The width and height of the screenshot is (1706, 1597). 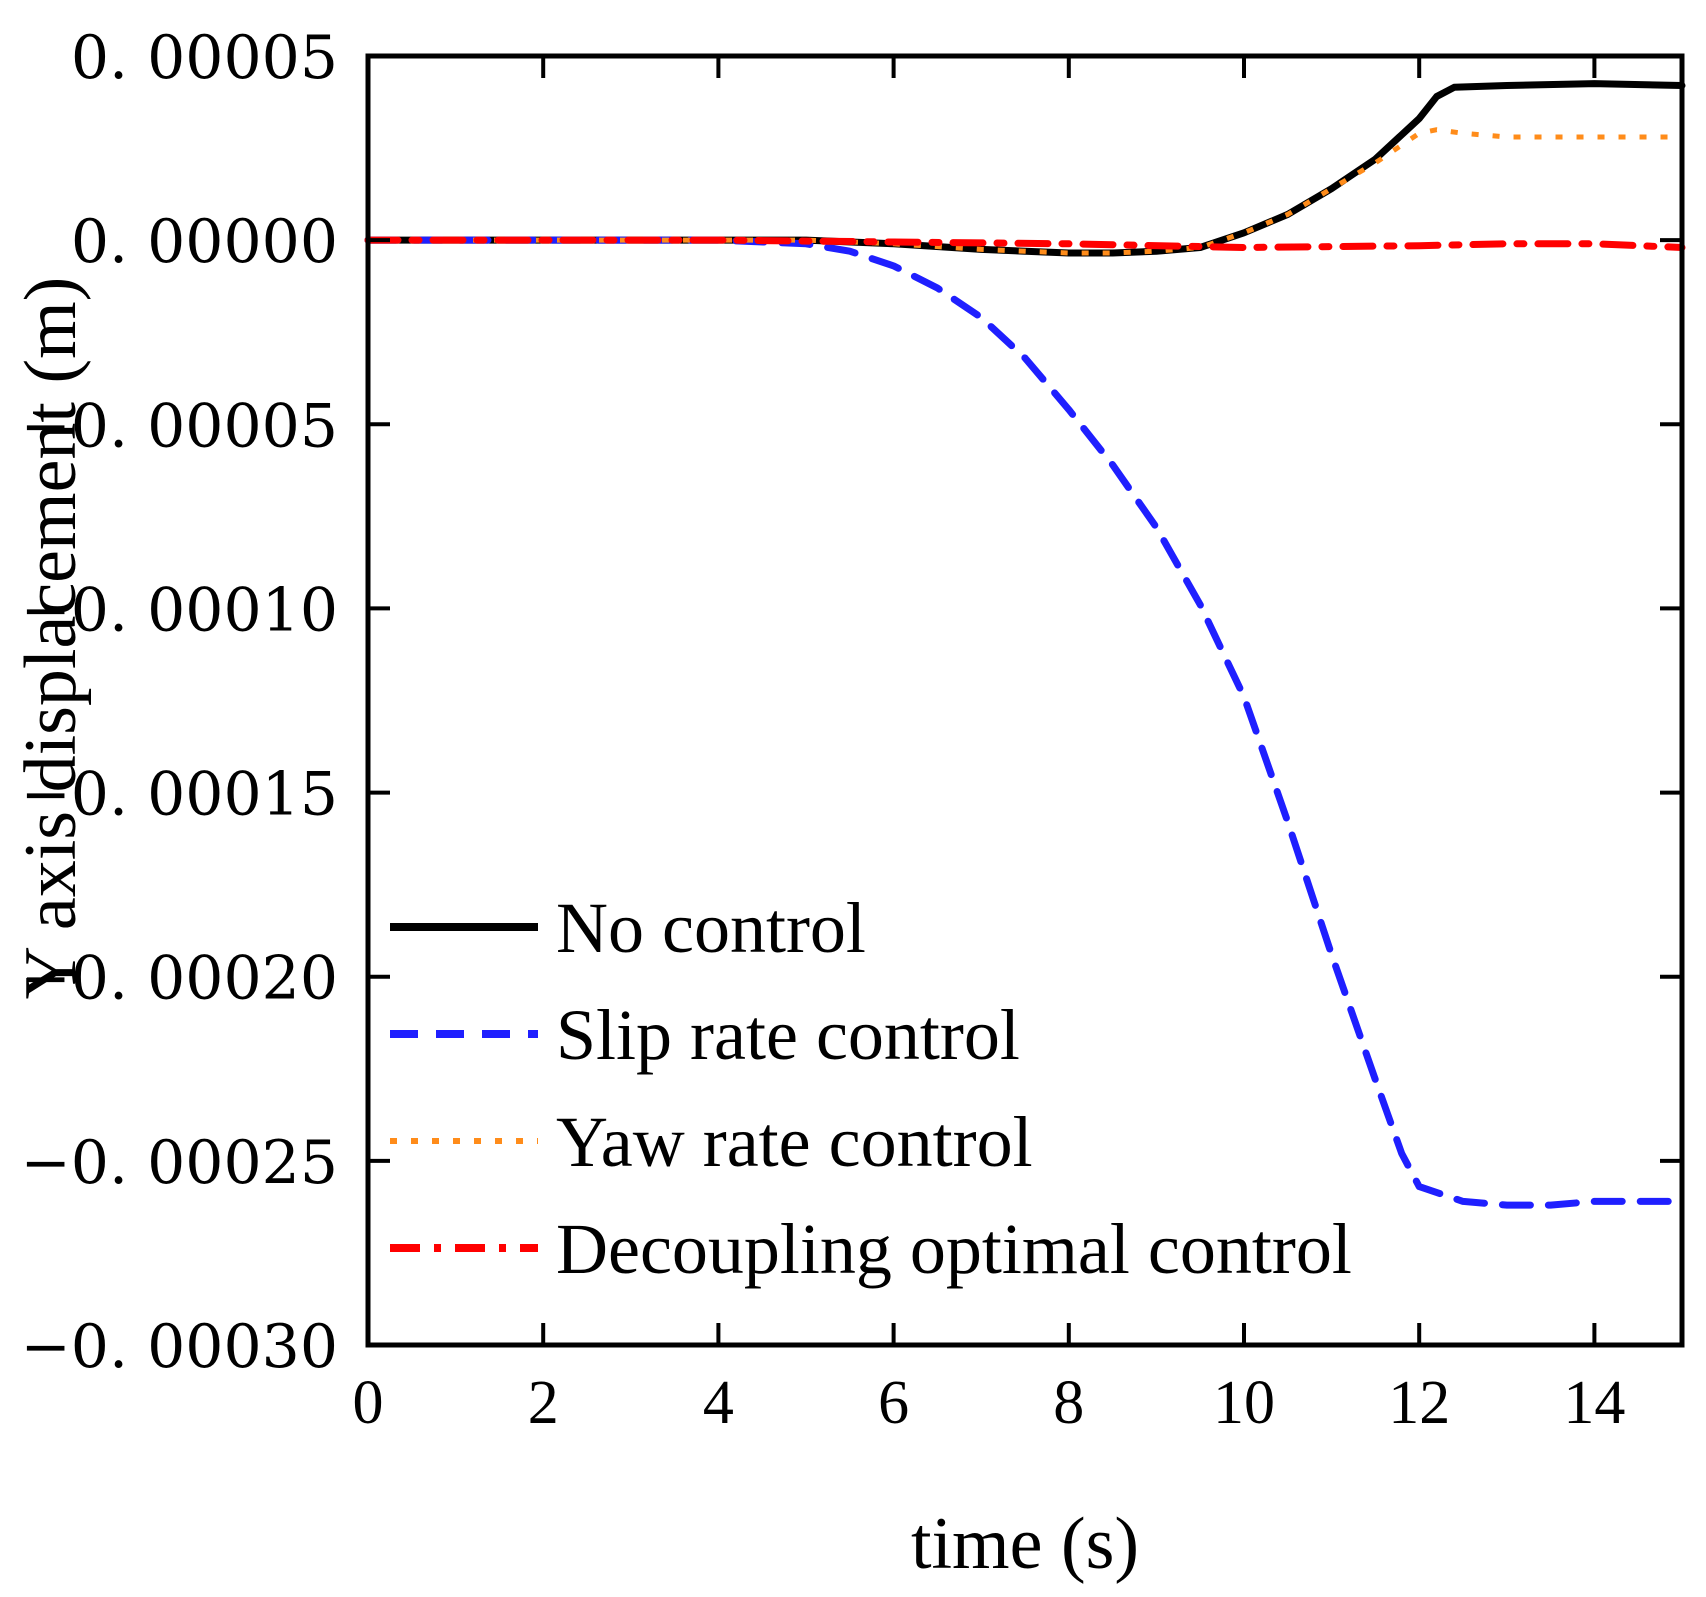 I want to click on y-tick-label: −0. 00020, so click(x=179, y=979).